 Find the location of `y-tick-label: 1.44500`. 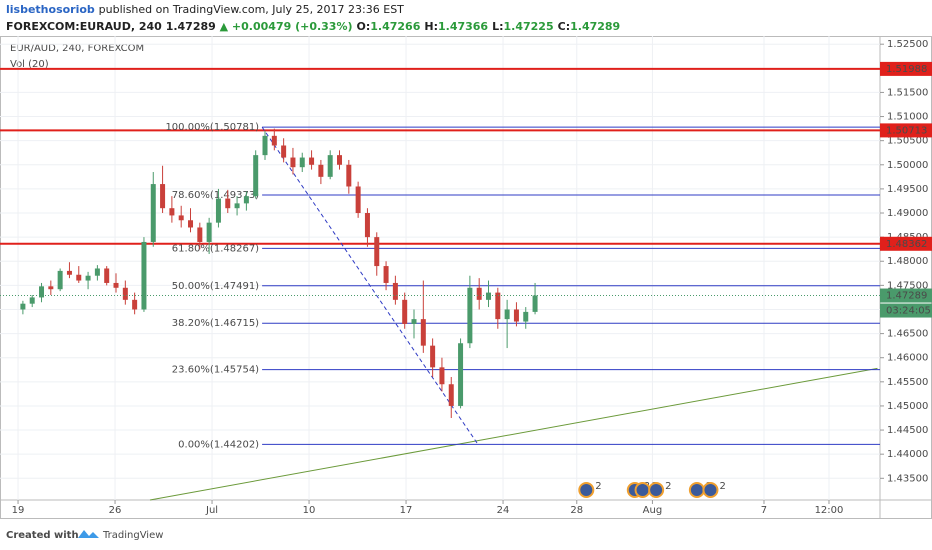

y-tick-label: 1.44500 is located at coordinates (907, 430).